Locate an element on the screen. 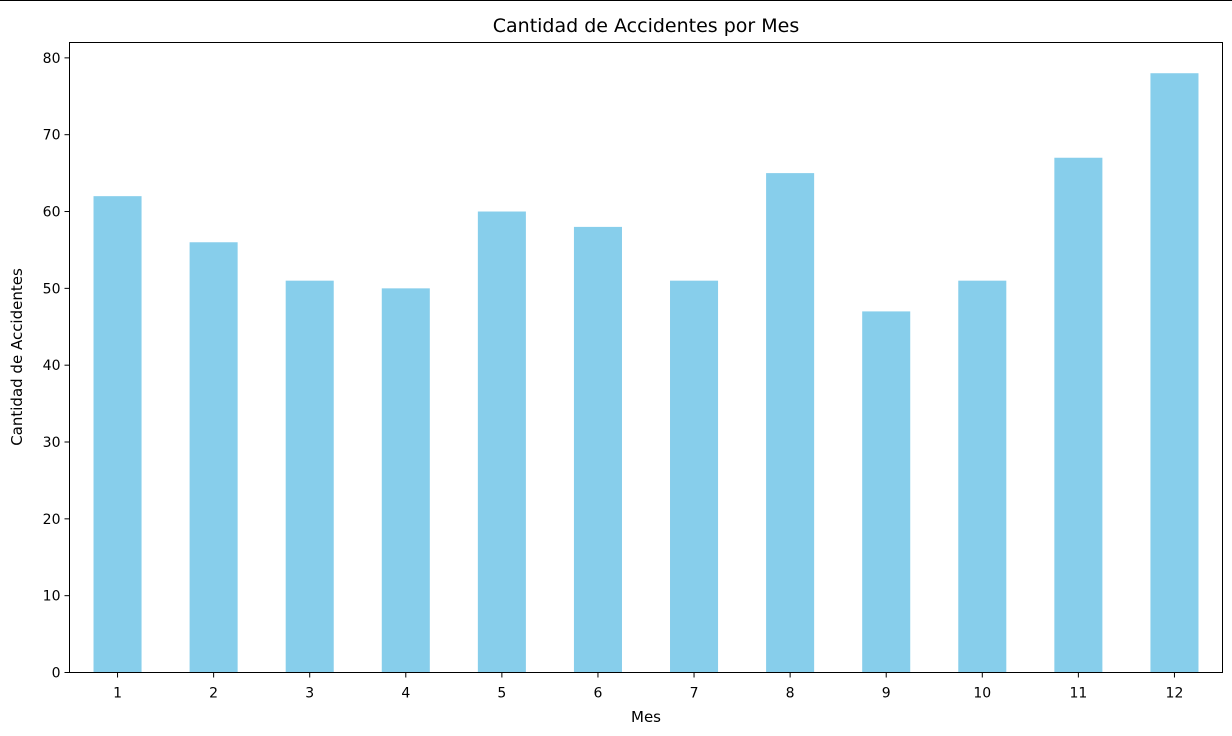 The height and width of the screenshot is (736, 1232). x-tick-label: 11 is located at coordinates (1078, 694).